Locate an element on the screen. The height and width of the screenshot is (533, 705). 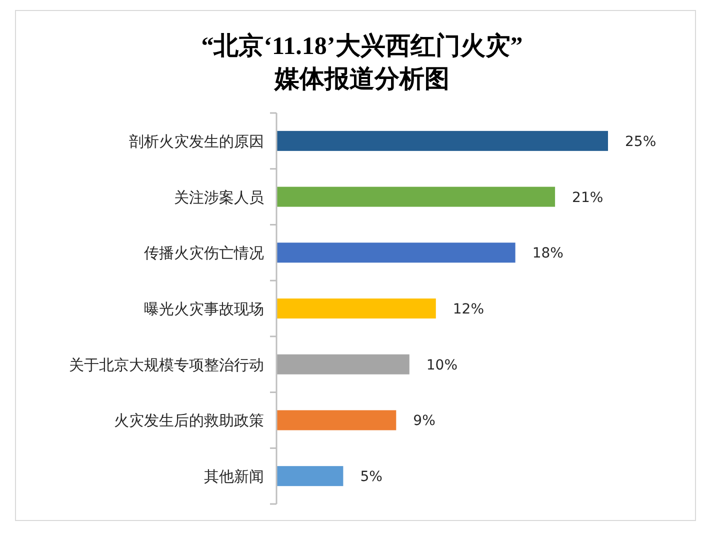
y-tick-label: 传播火灾伤亡情况 is located at coordinates (204, 253).